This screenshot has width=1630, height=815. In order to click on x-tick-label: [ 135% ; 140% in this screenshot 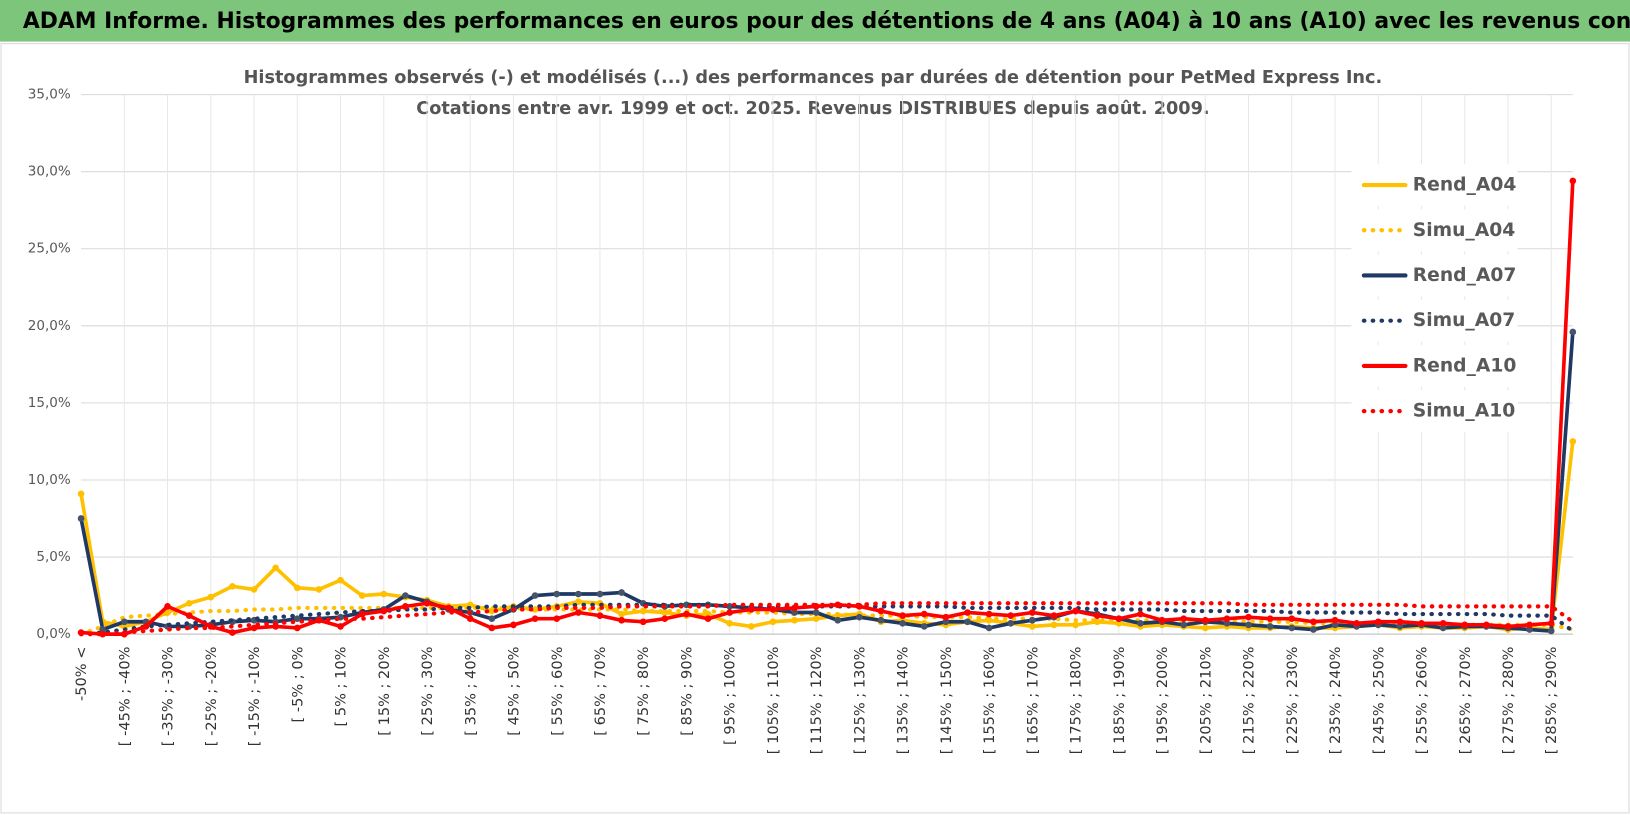, I will do `click(903, 700)`.